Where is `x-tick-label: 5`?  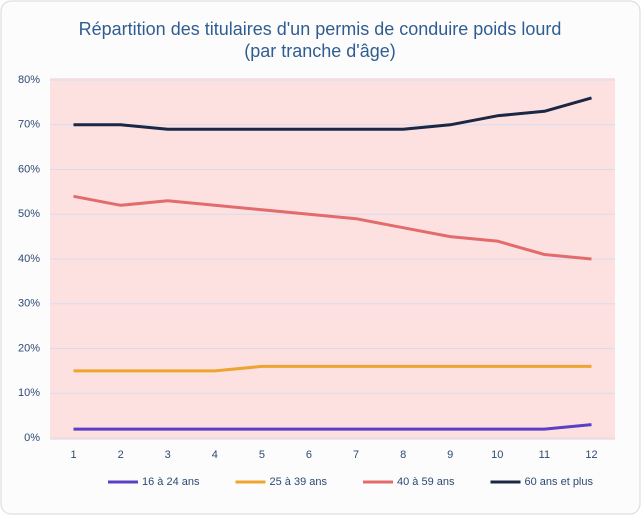
x-tick-label: 5 is located at coordinates (262, 455).